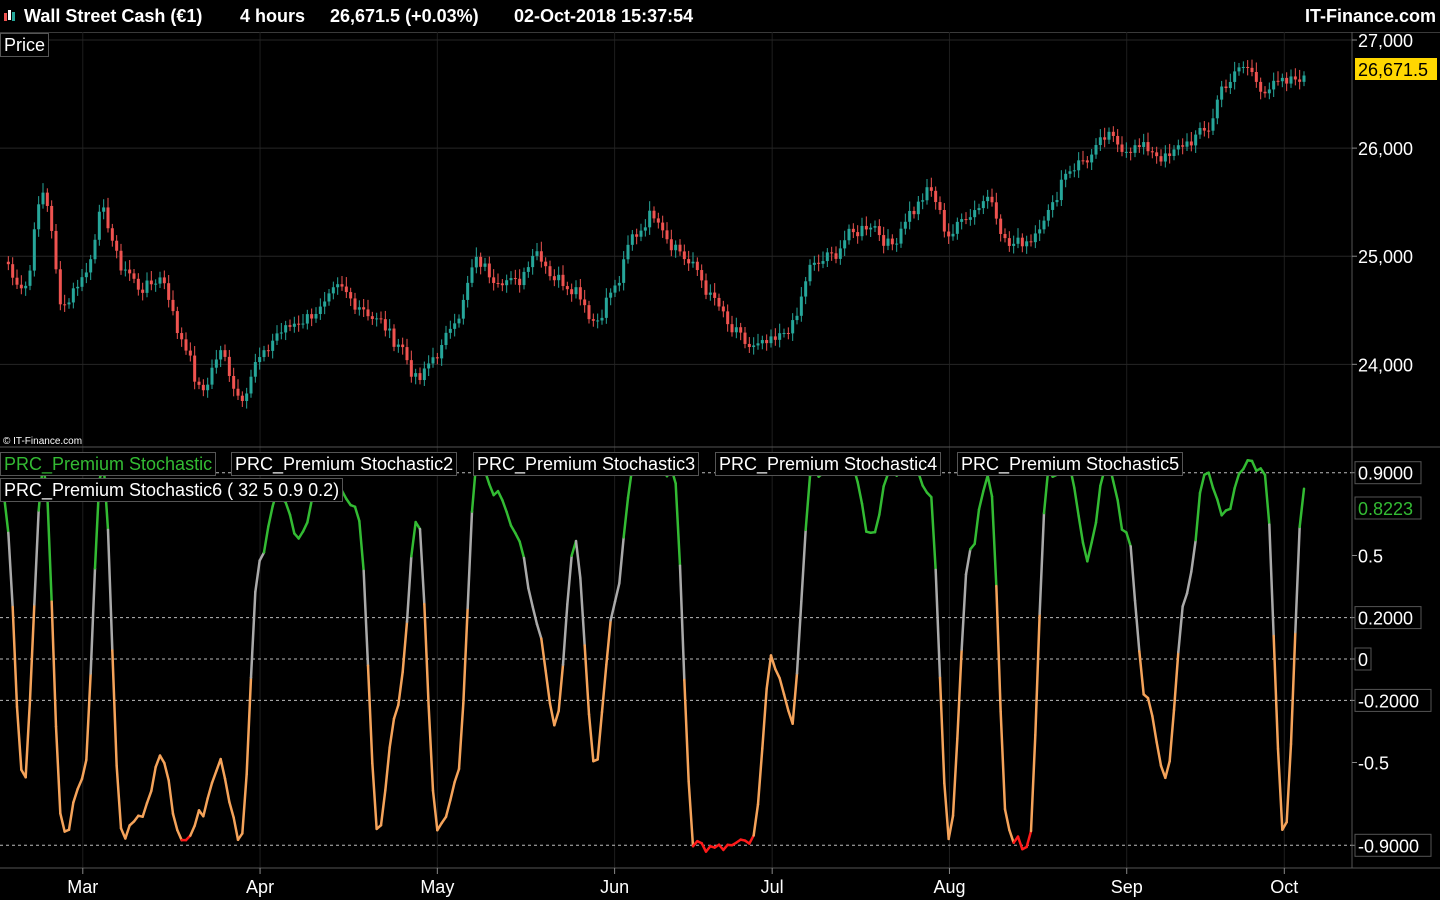  I want to click on indicator-label-5: PRC_Premium Stochastic5, so click(1070, 464).